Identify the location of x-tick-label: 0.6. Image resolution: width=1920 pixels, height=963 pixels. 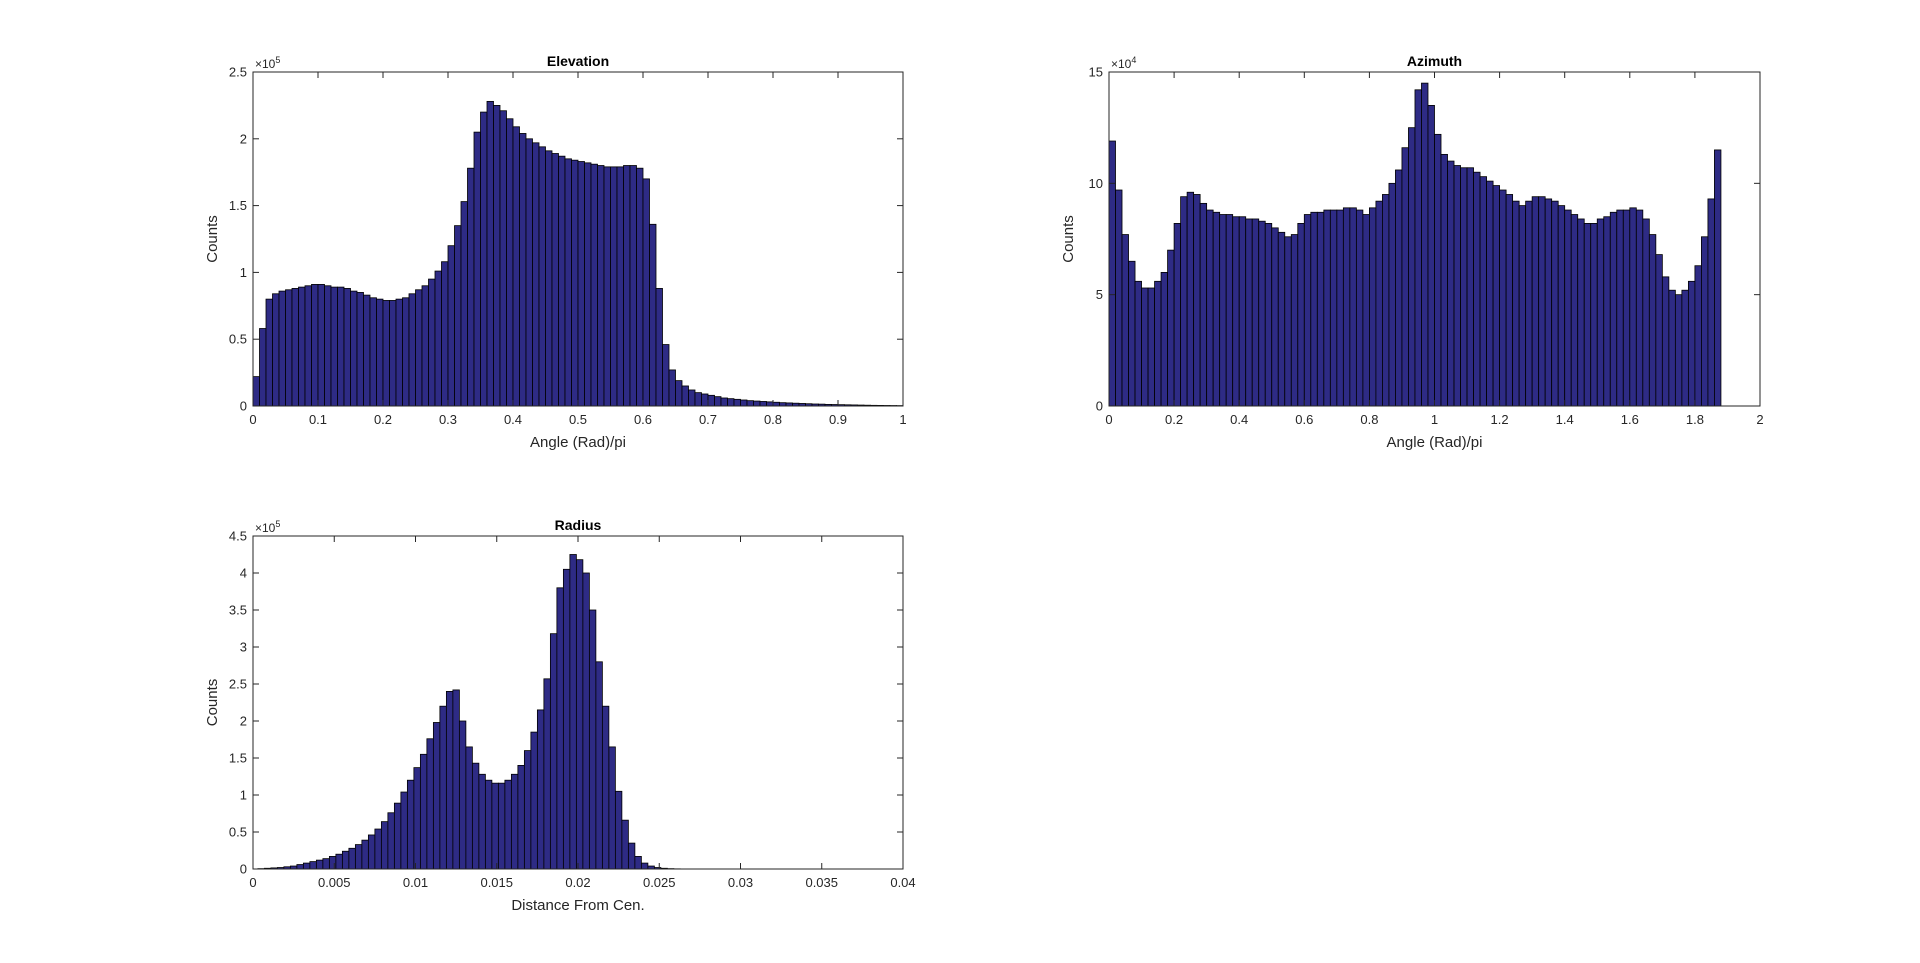
(643, 419).